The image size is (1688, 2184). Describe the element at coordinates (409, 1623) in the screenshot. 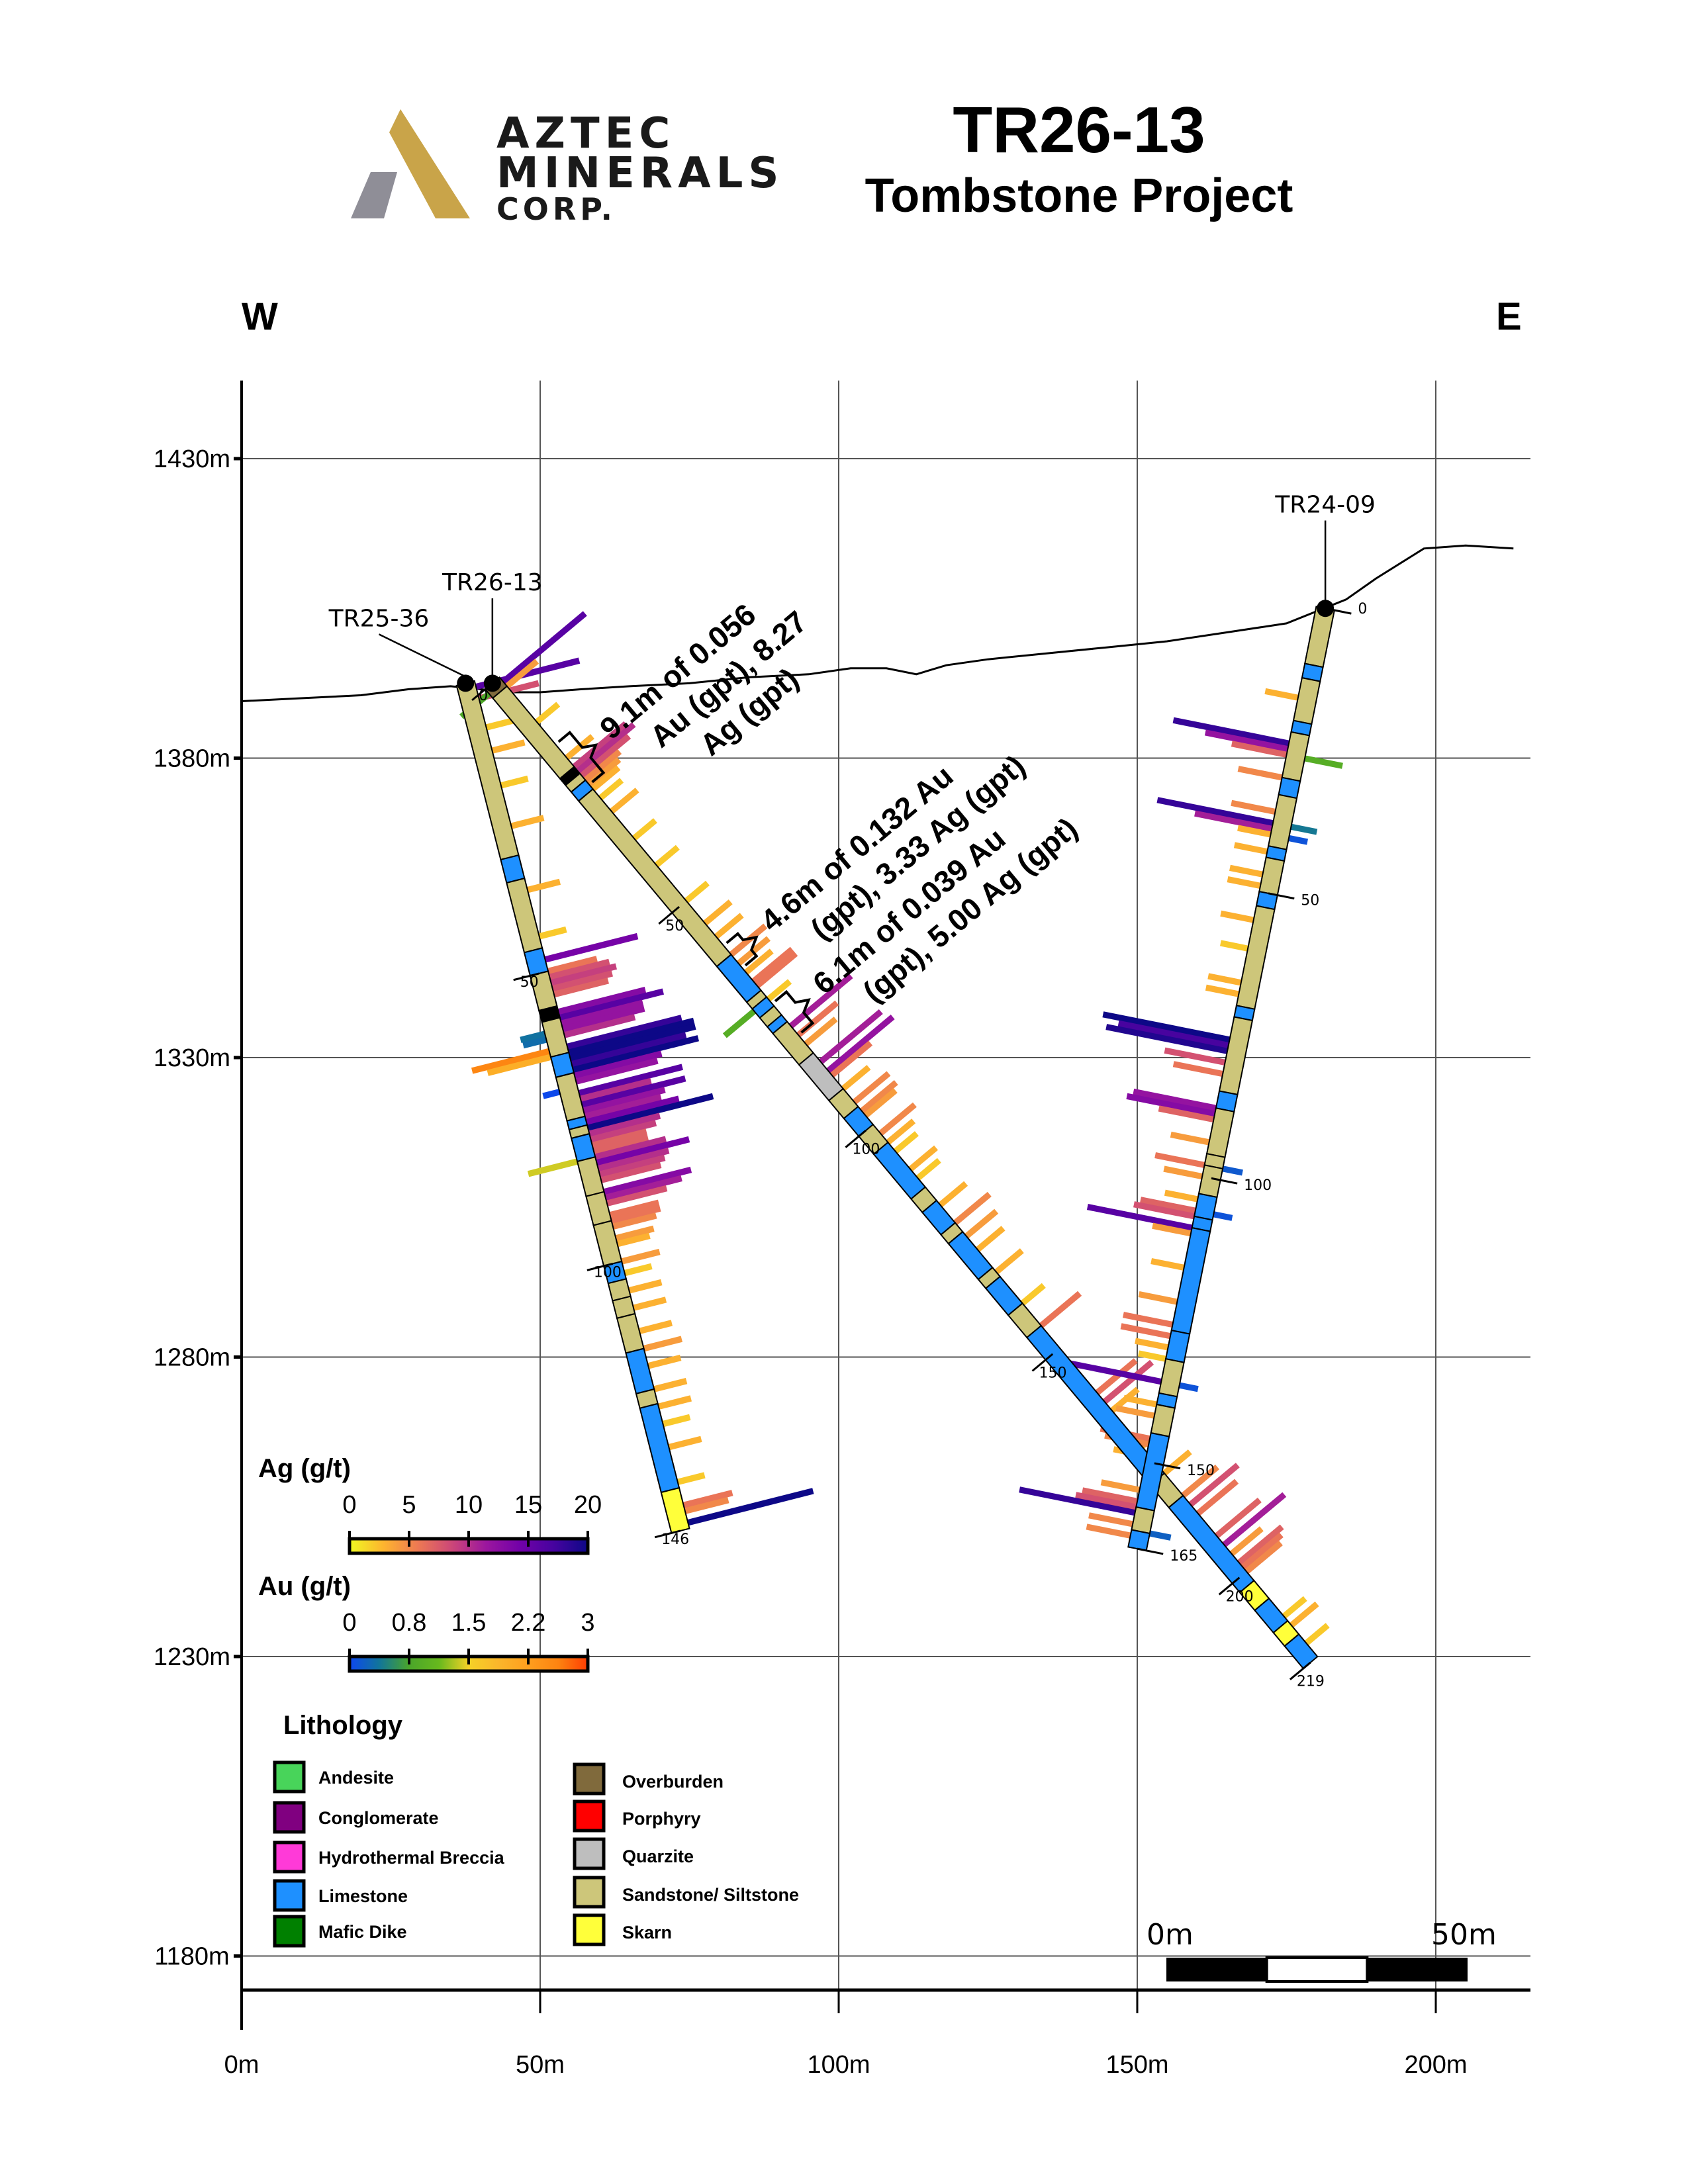

I see `colorbar-tick-label: 0.8` at that location.